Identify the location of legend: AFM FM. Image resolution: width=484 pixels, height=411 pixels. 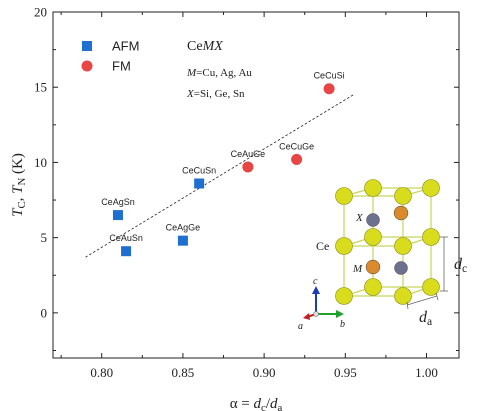
(110, 56).